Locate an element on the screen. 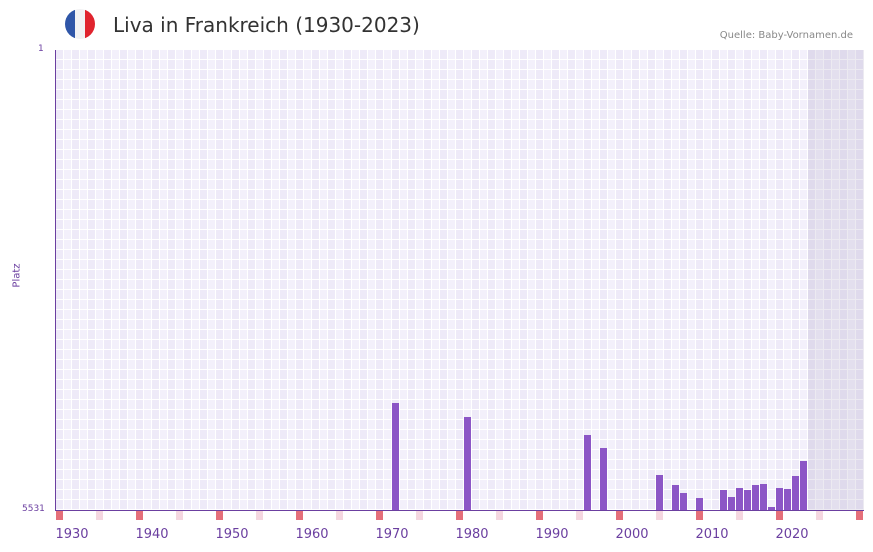 The width and height of the screenshot is (873, 552). bar-2008 is located at coordinates (699, 504).